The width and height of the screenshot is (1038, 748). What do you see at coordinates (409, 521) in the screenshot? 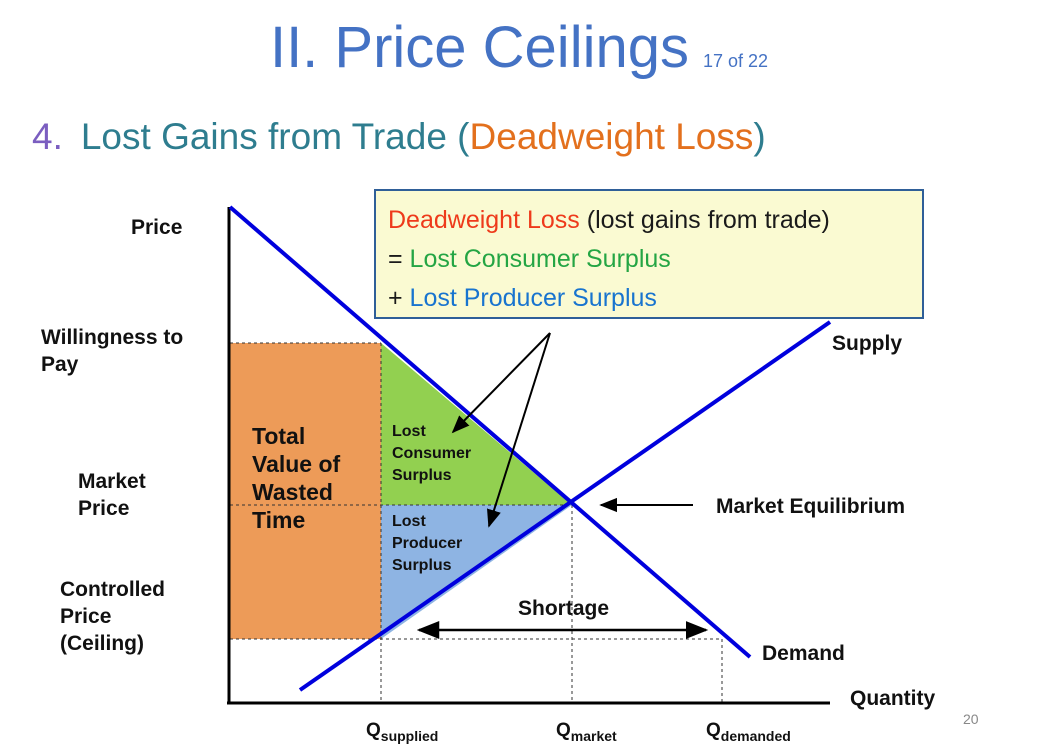
I see `lps-line-1: Lost` at bounding box center [409, 521].